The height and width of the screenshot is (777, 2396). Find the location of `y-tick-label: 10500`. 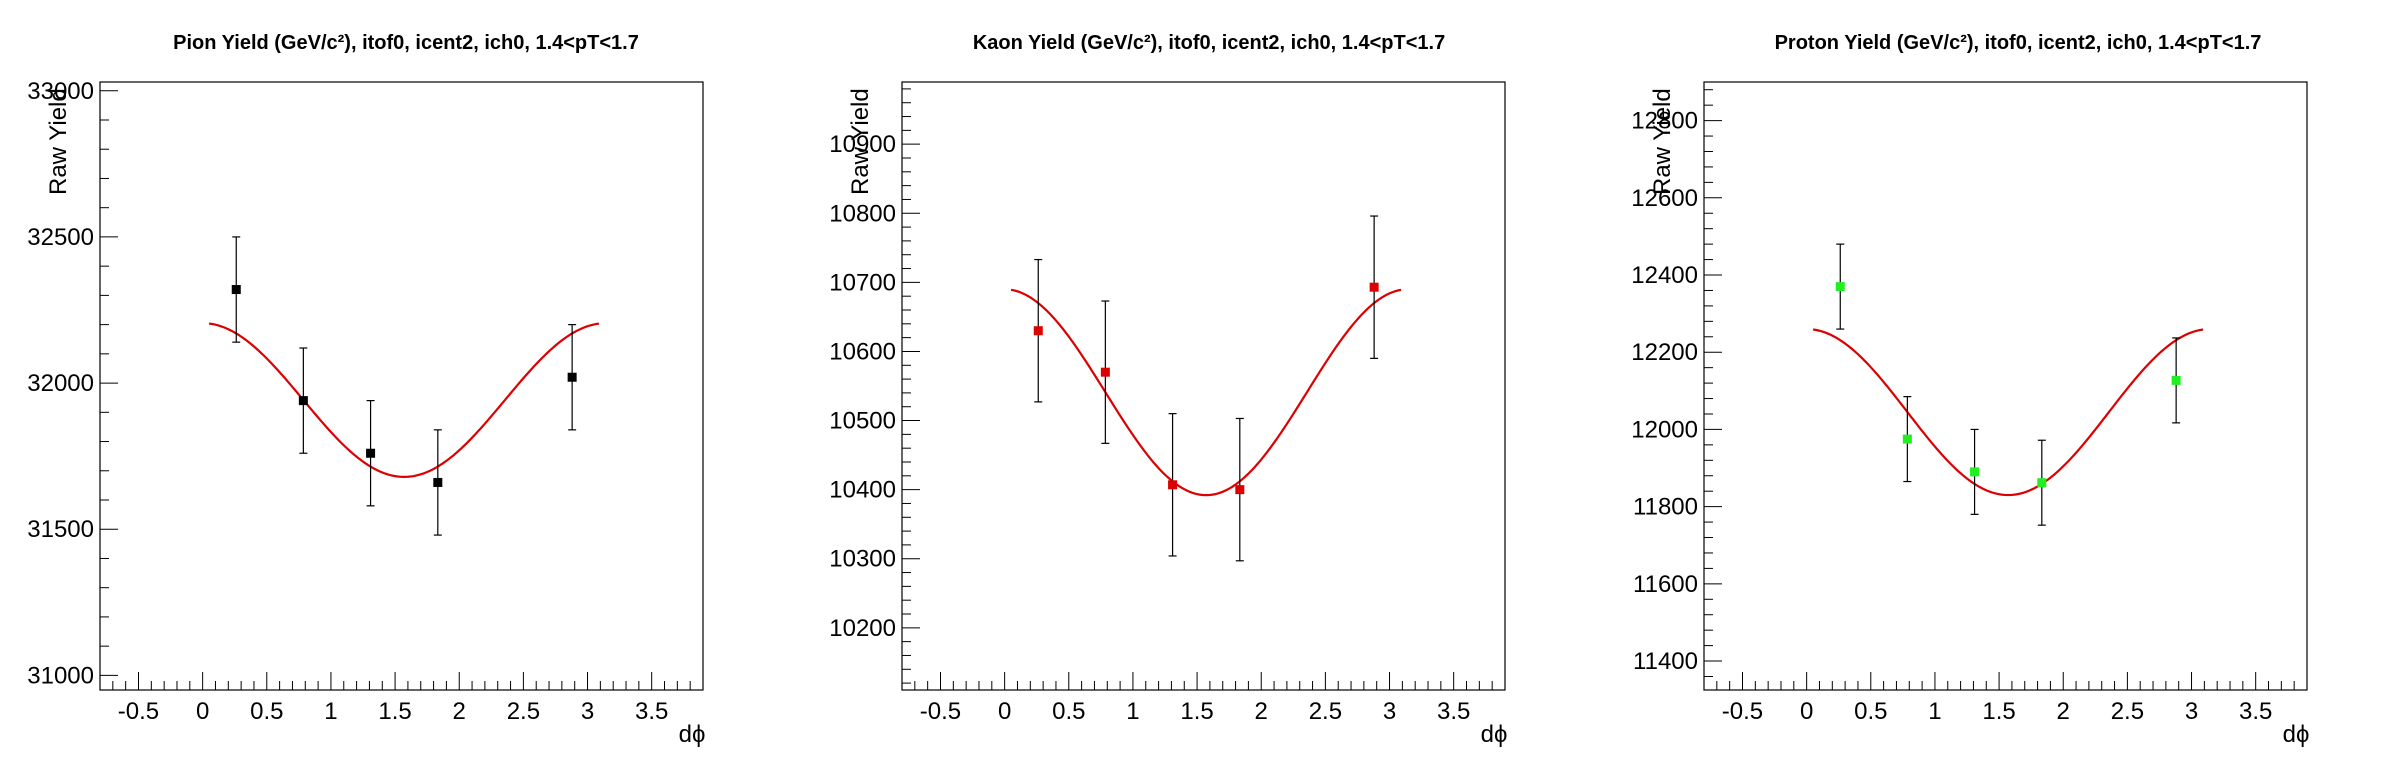

y-tick-label: 10500 is located at coordinates (862, 421).